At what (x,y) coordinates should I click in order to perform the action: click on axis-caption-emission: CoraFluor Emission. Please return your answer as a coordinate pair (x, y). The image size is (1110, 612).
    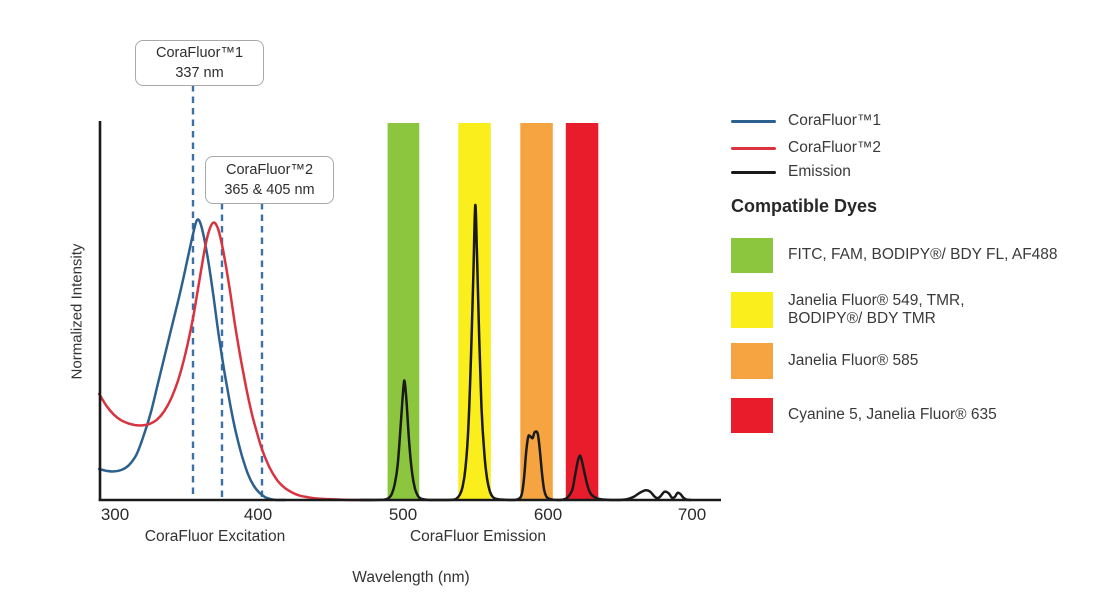
    Looking at the image, I should click on (478, 536).